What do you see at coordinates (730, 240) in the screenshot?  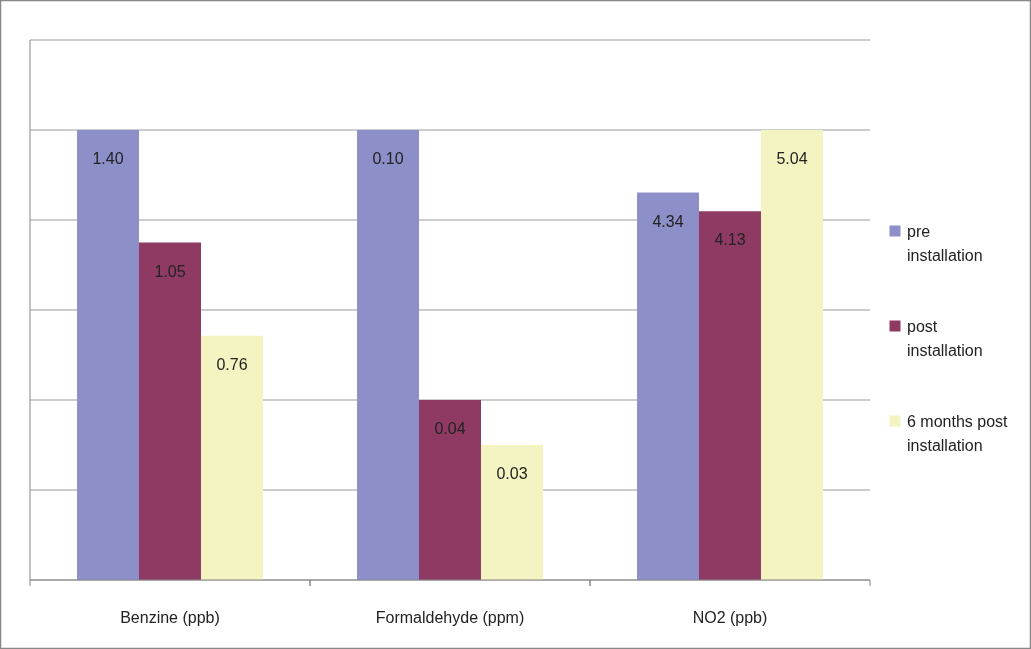 I see `data-label: 4.13` at bounding box center [730, 240].